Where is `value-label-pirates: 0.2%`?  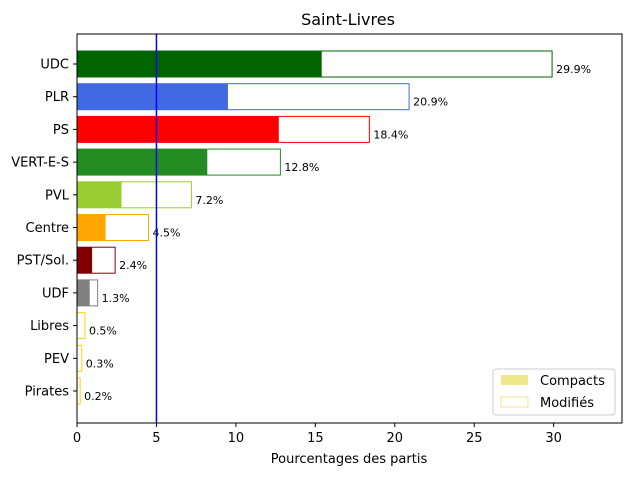 value-label-pirates: 0.2% is located at coordinates (98, 396).